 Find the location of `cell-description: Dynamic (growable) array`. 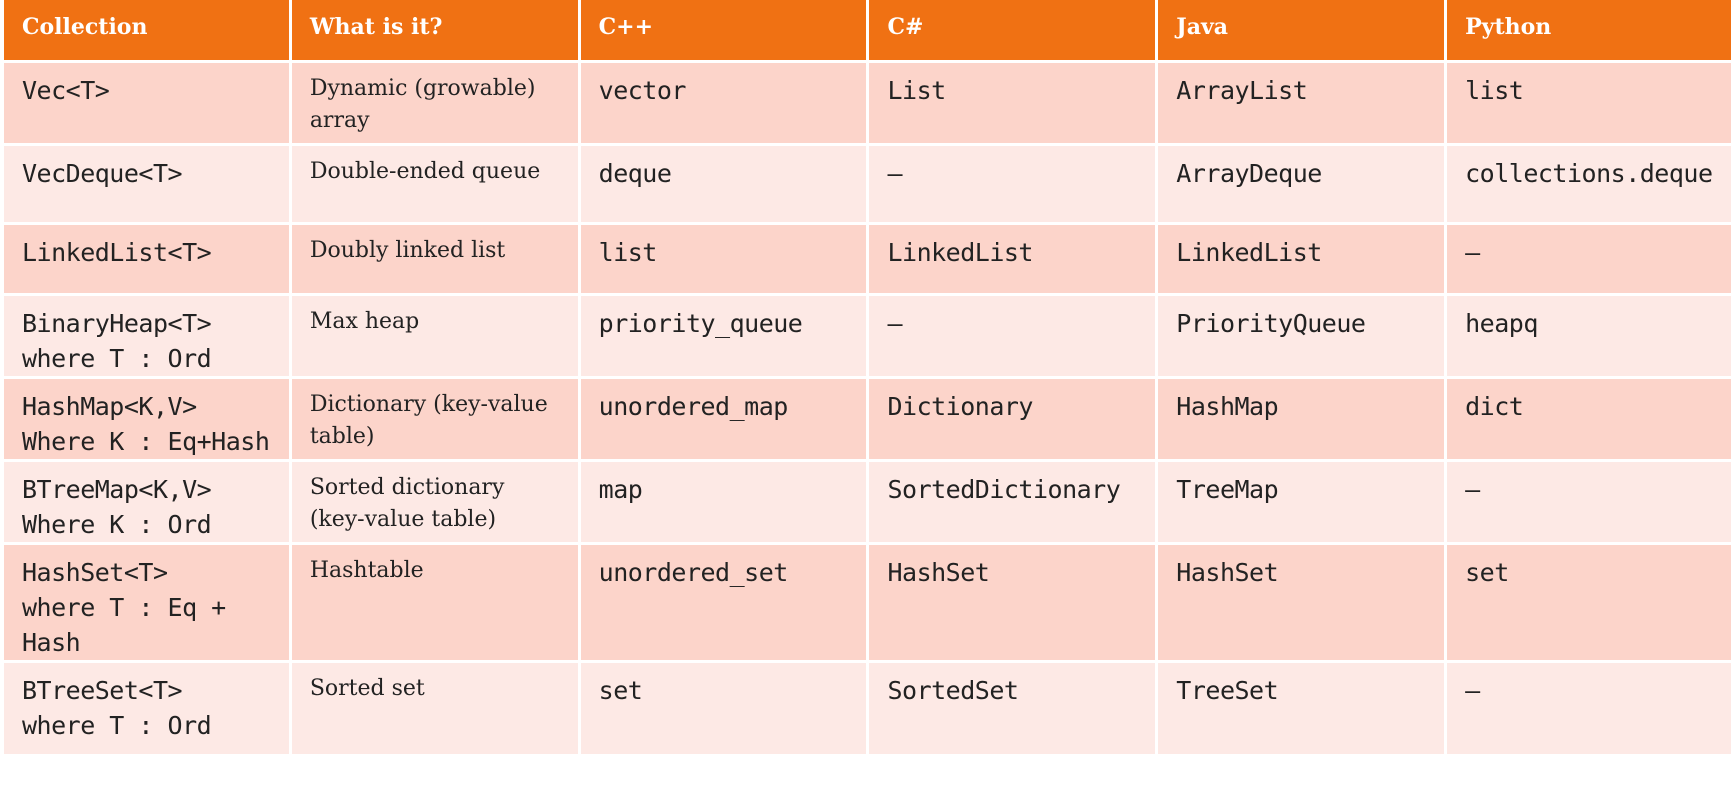

cell-description: Dynamic (growable) array is located at coordinates (434, 103).